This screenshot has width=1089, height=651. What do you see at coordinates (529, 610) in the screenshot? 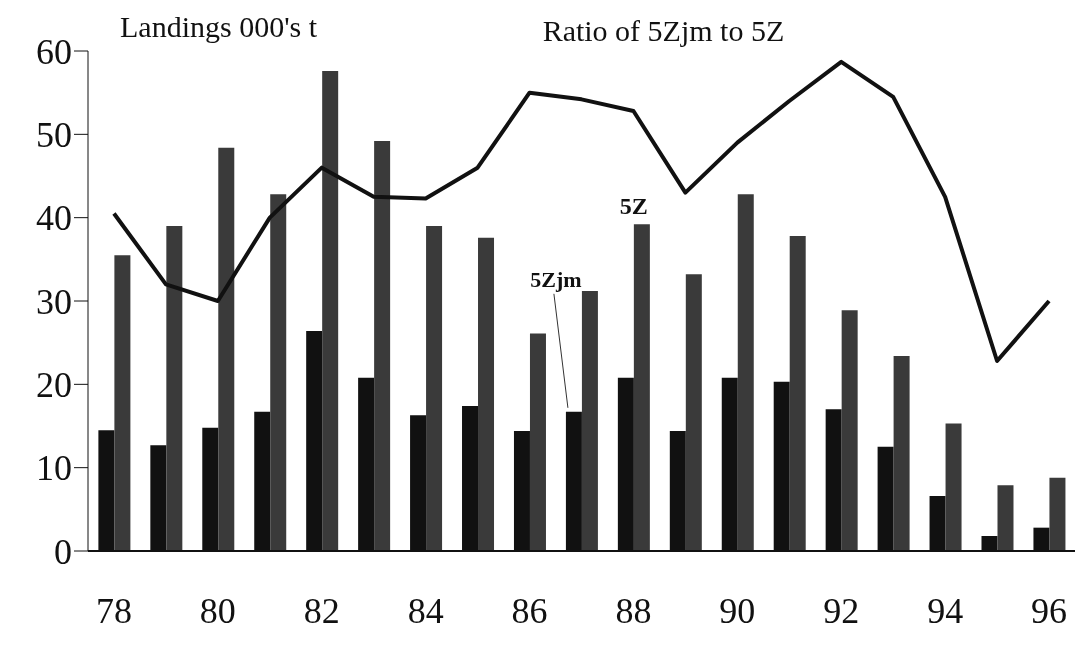
I see `x-tick-label: 86` at bounding box center [529, 610].